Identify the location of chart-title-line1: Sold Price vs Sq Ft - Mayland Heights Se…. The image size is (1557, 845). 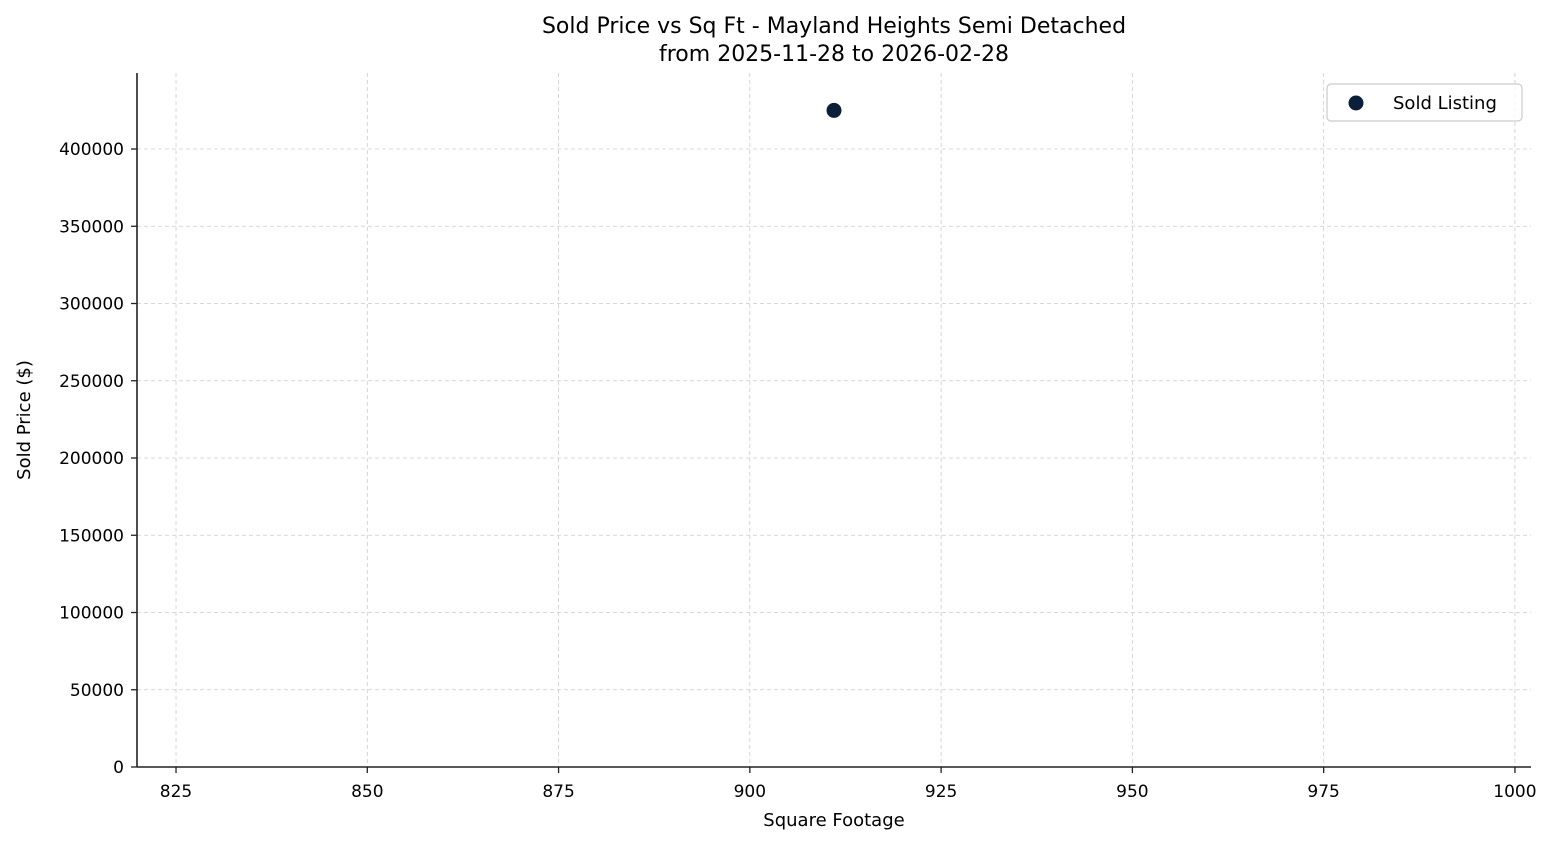
(834, 26).